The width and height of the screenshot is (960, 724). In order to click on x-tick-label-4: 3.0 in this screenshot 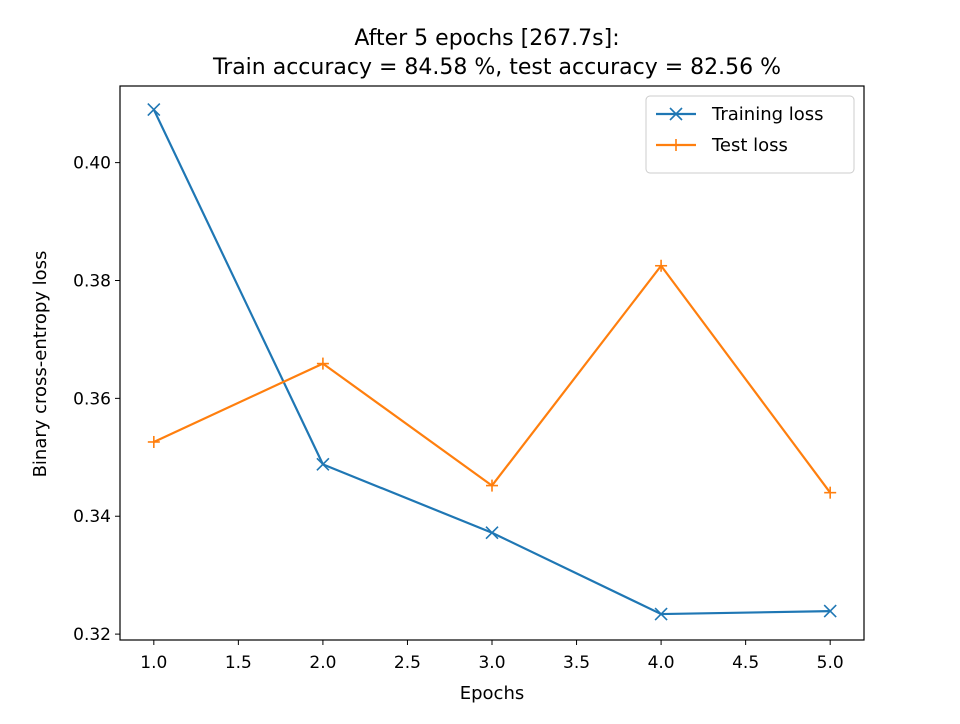, I will do `click(491, 663)`.